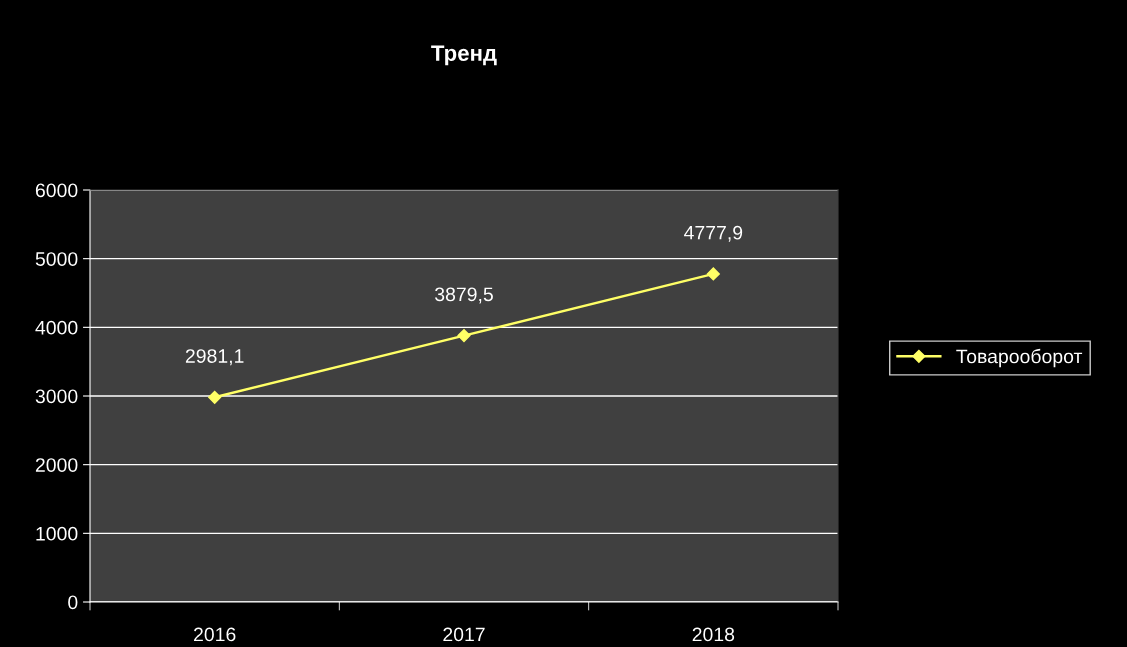 This screenshot has height=647, width=1127. I want to click on y-tick-label: 0, so click(73, 602).